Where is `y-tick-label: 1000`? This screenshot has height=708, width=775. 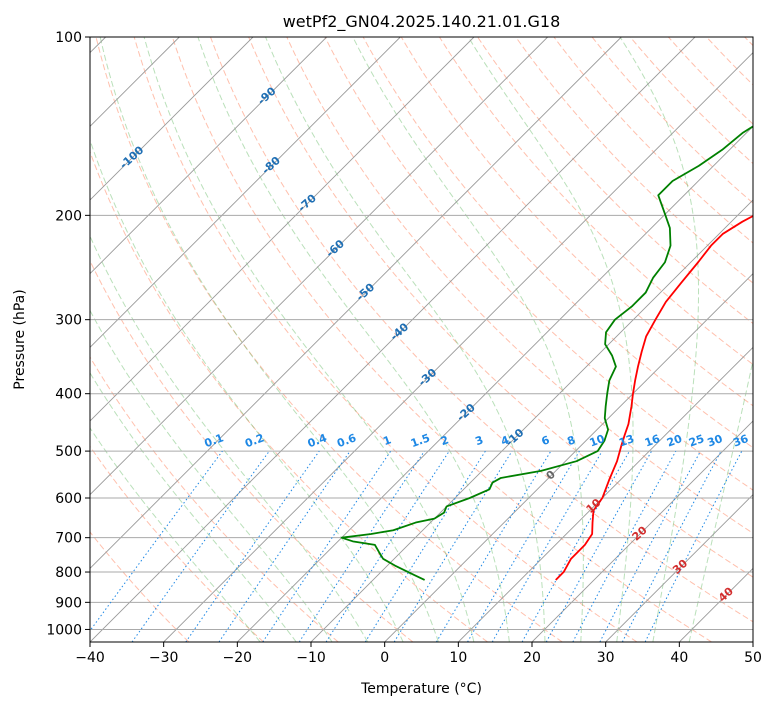
y-tick-label: 1000 is located at coordinates (64, 630).